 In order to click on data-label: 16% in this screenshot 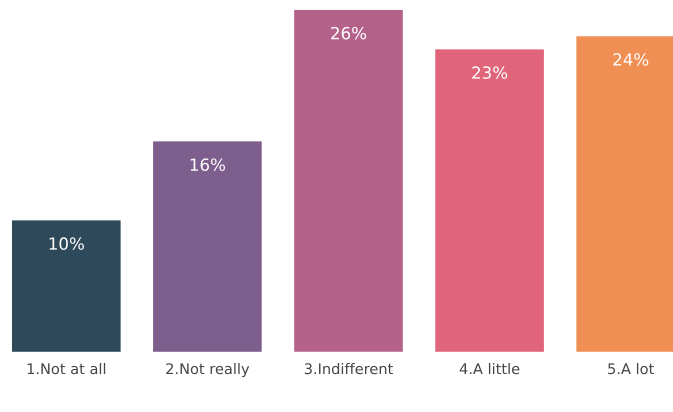, I will do `click(208, 164)`.